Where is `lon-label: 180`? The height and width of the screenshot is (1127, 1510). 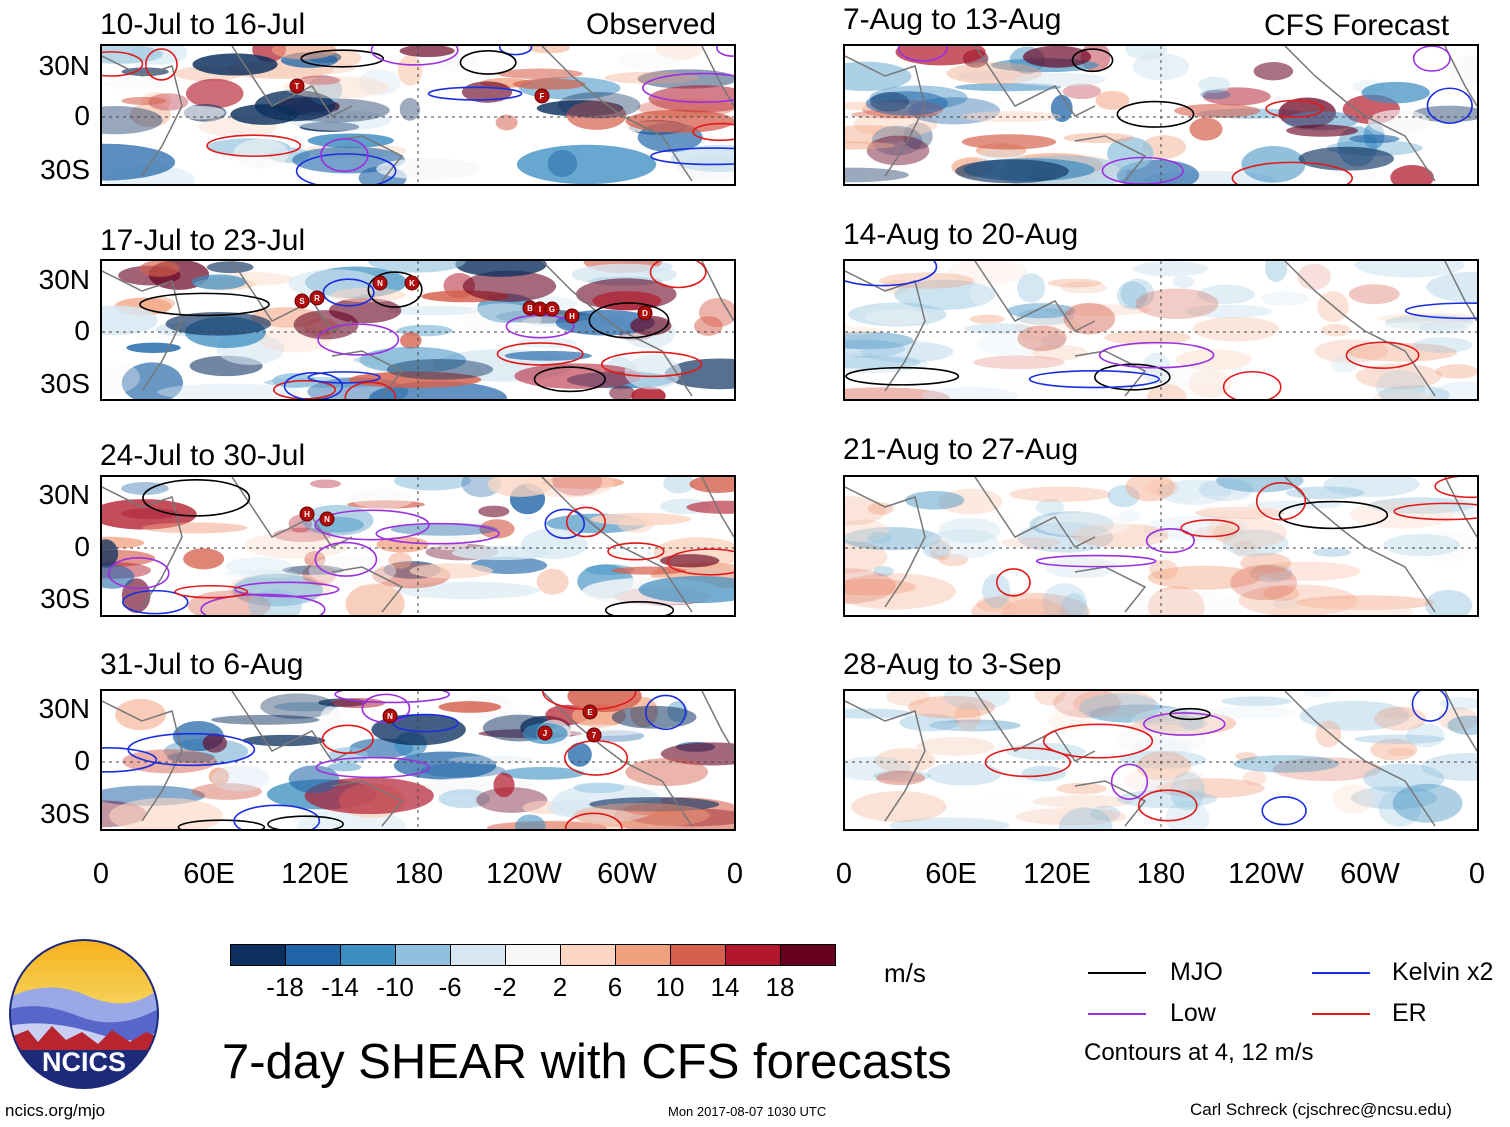 lon-label: 180 is located at coordinates (1161, 874).